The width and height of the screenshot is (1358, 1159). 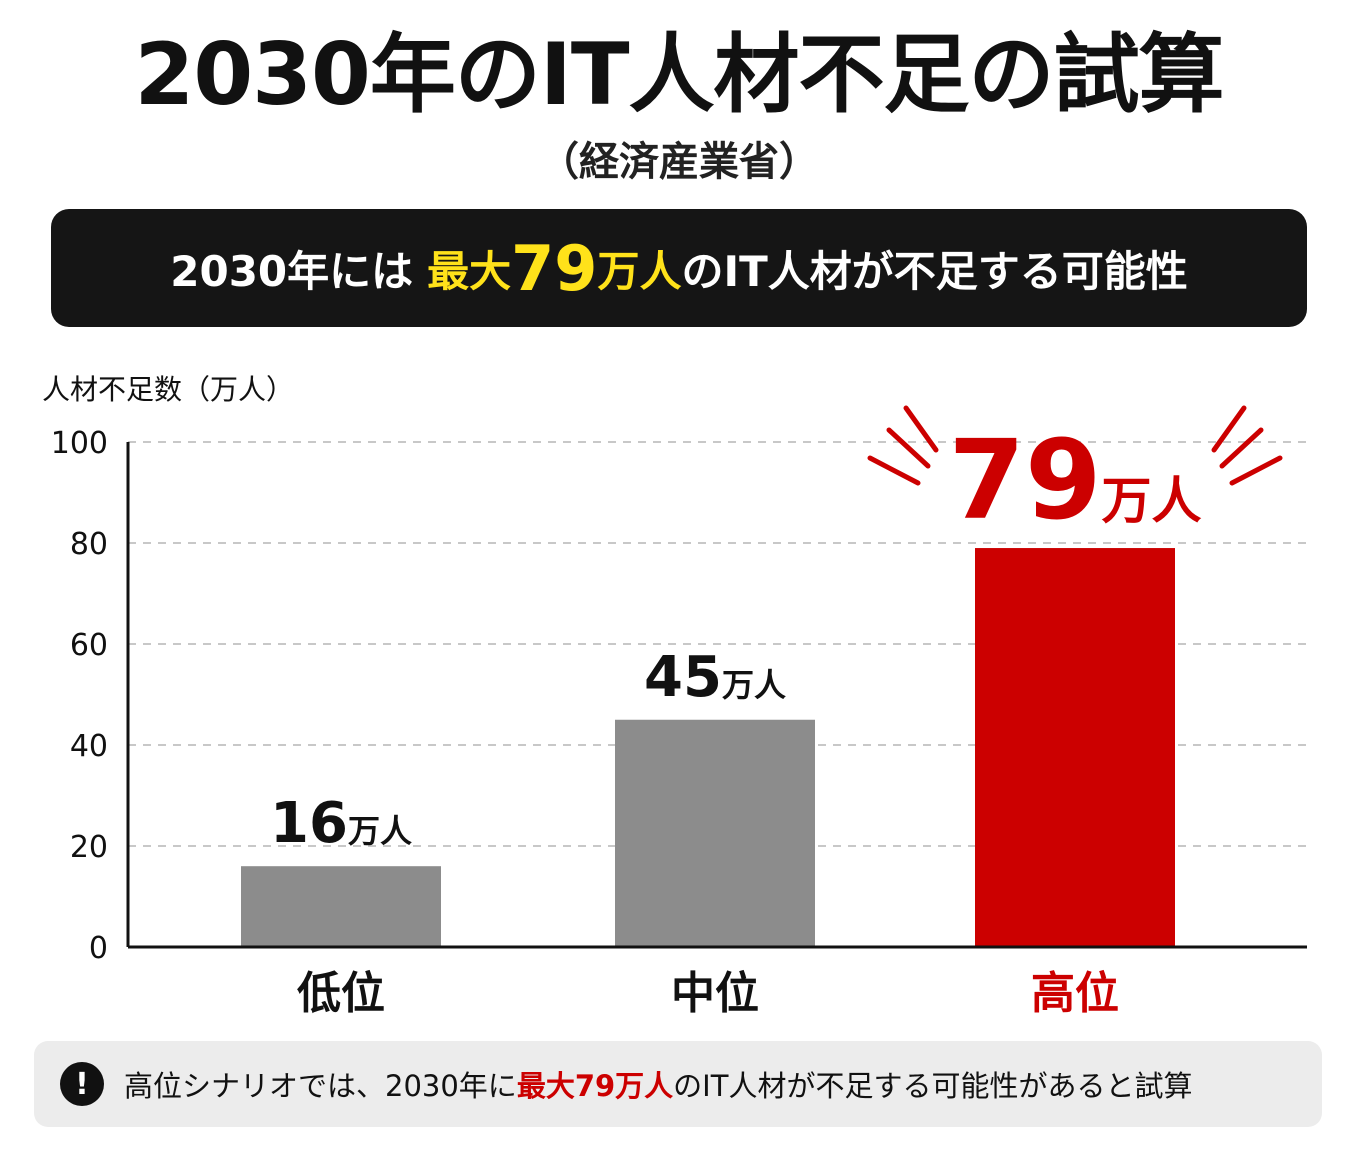 What do you see at coordinates (934, 271) in the screenshot?
I see `banner-post-text: のIT人材が不足する可能性` at bounding box center [934, 271].